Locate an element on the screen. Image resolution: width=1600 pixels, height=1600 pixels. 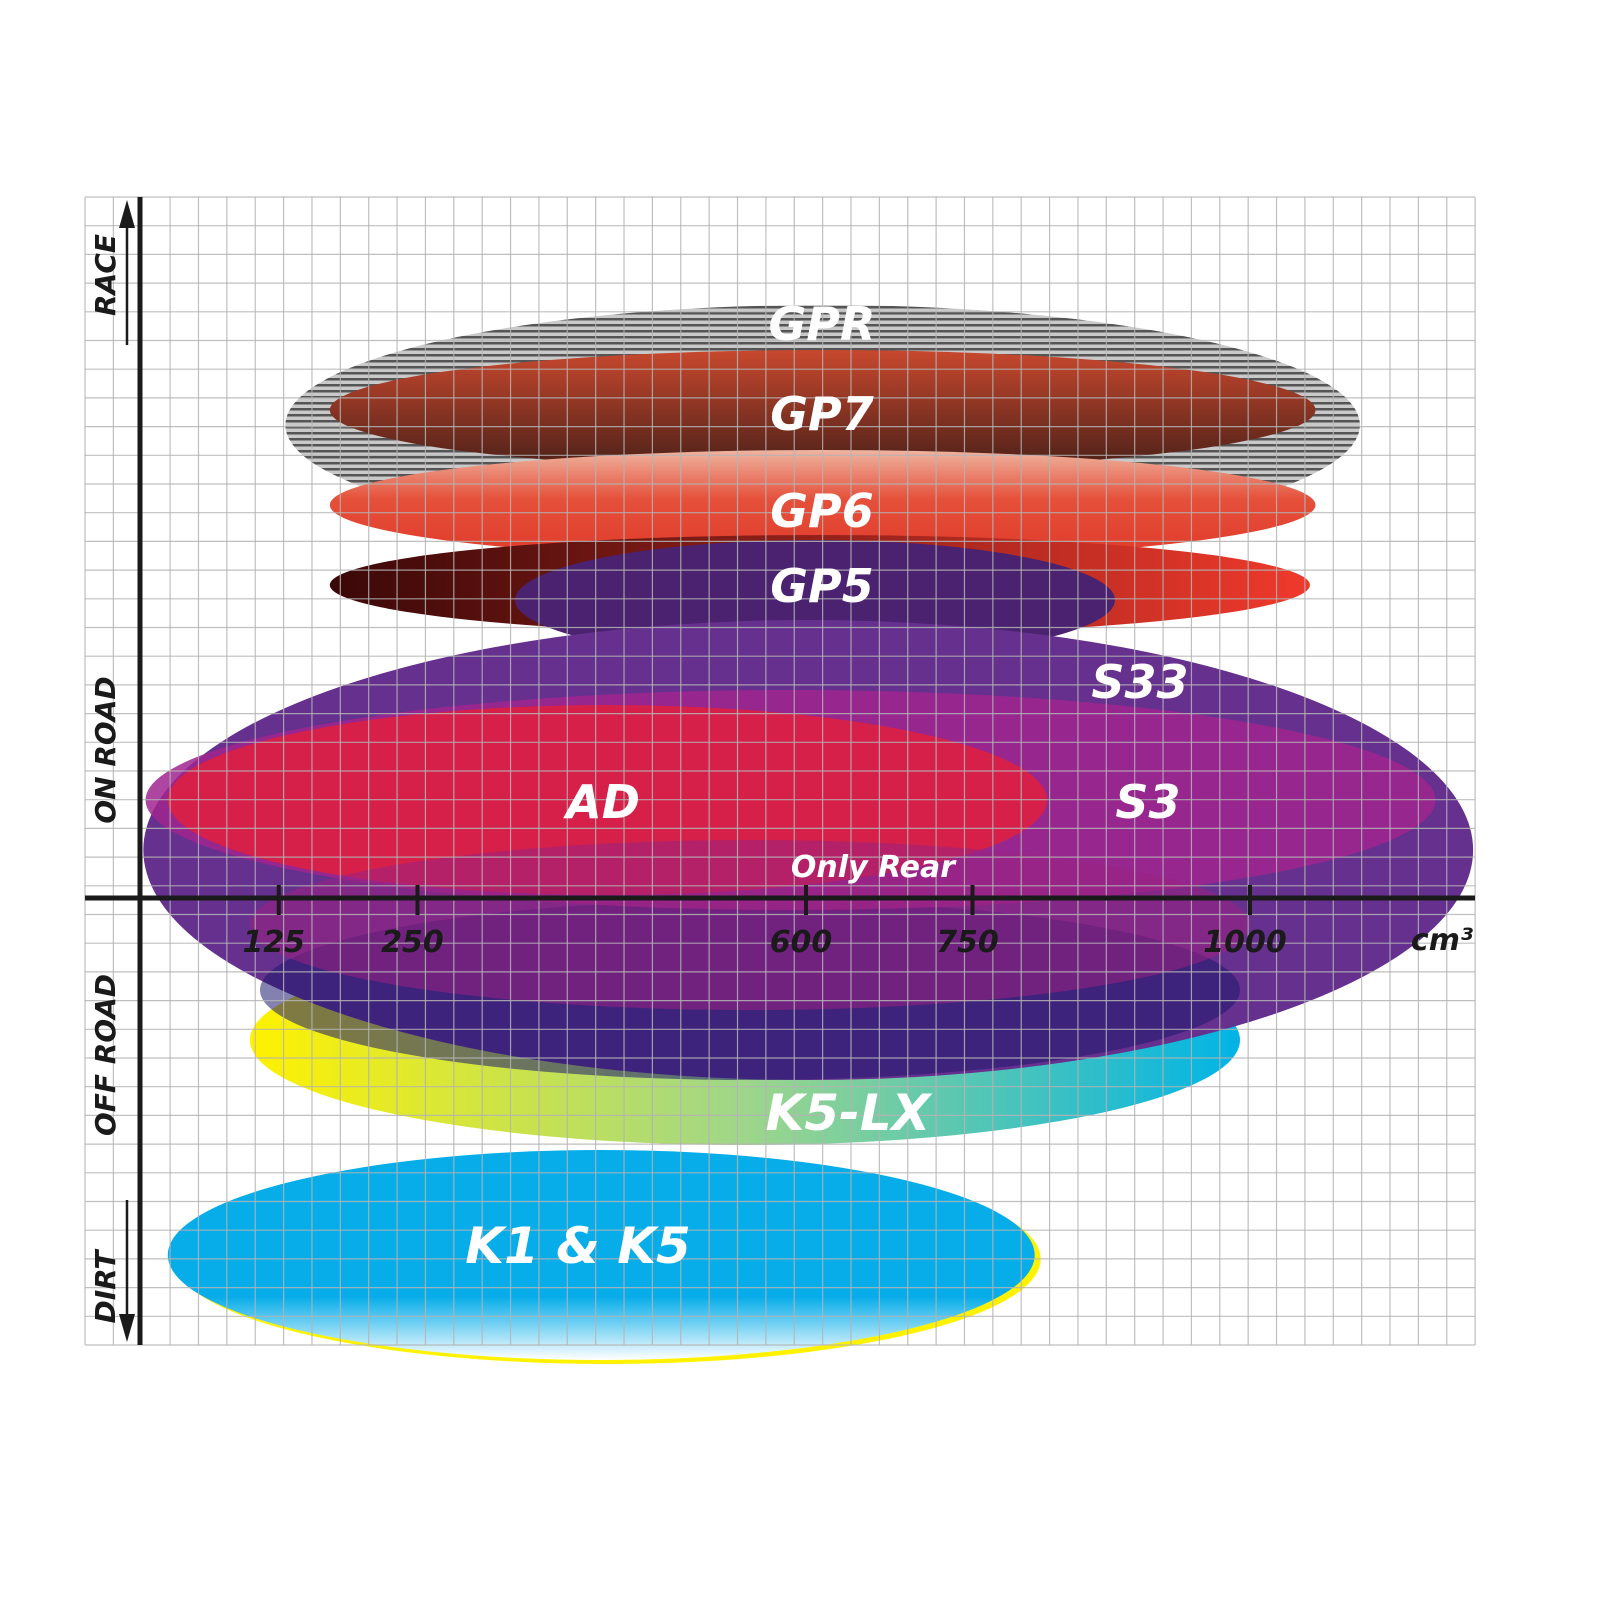
label-gp5: GP5 is located at coordinates (821, 586).